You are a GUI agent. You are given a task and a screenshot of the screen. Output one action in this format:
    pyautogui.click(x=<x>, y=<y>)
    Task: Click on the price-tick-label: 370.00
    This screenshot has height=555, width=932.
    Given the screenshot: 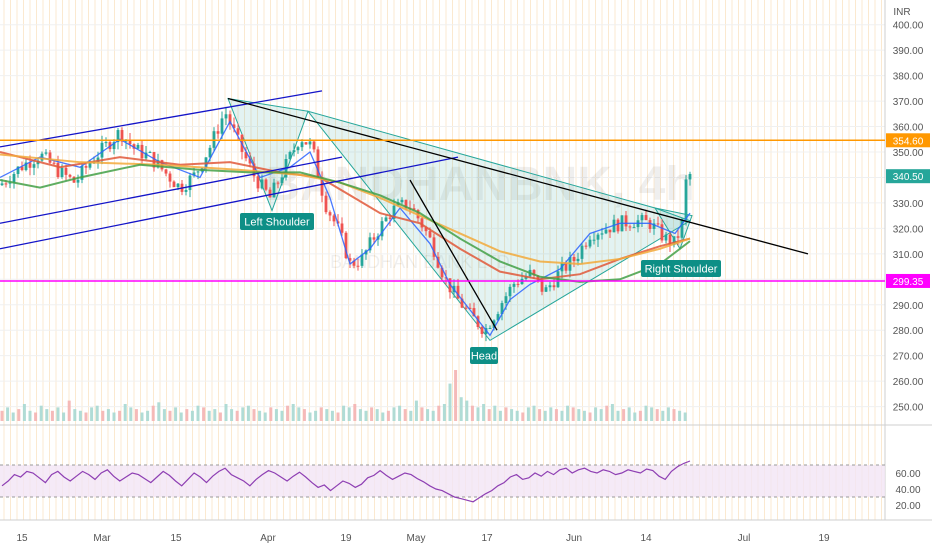 What is the action you would take?
    pyautogui.click(x=908, y=102)
    